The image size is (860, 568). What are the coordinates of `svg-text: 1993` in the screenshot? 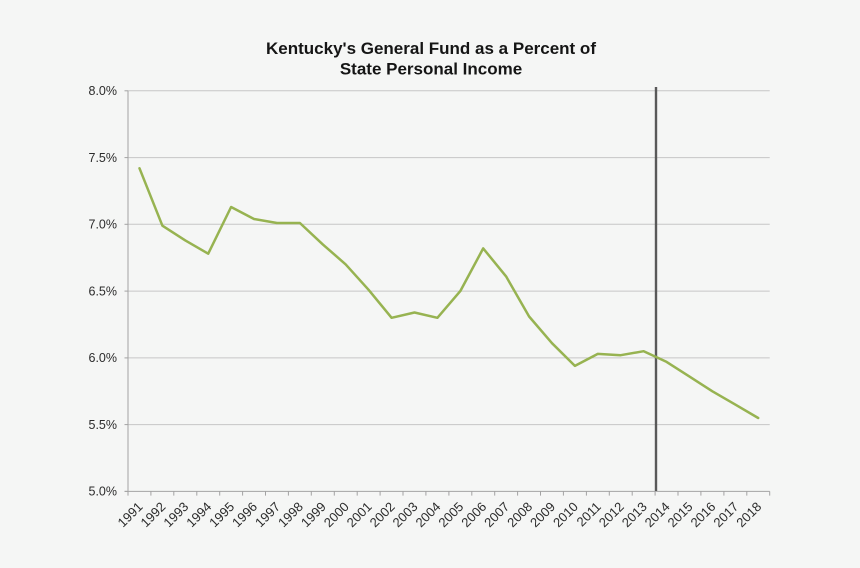 It's located at (175, 514).